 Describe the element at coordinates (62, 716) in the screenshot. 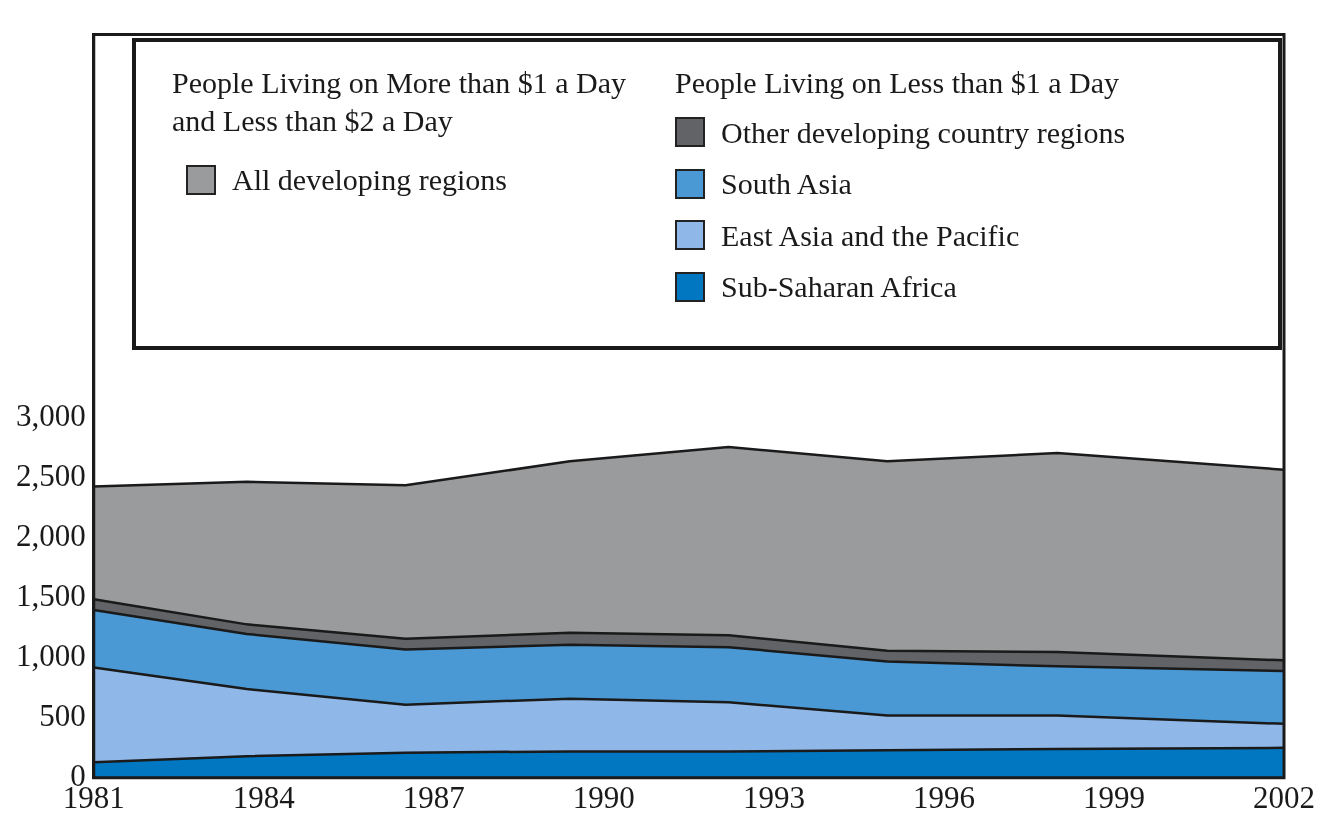

I see `y-tick-label: 500` at that location.